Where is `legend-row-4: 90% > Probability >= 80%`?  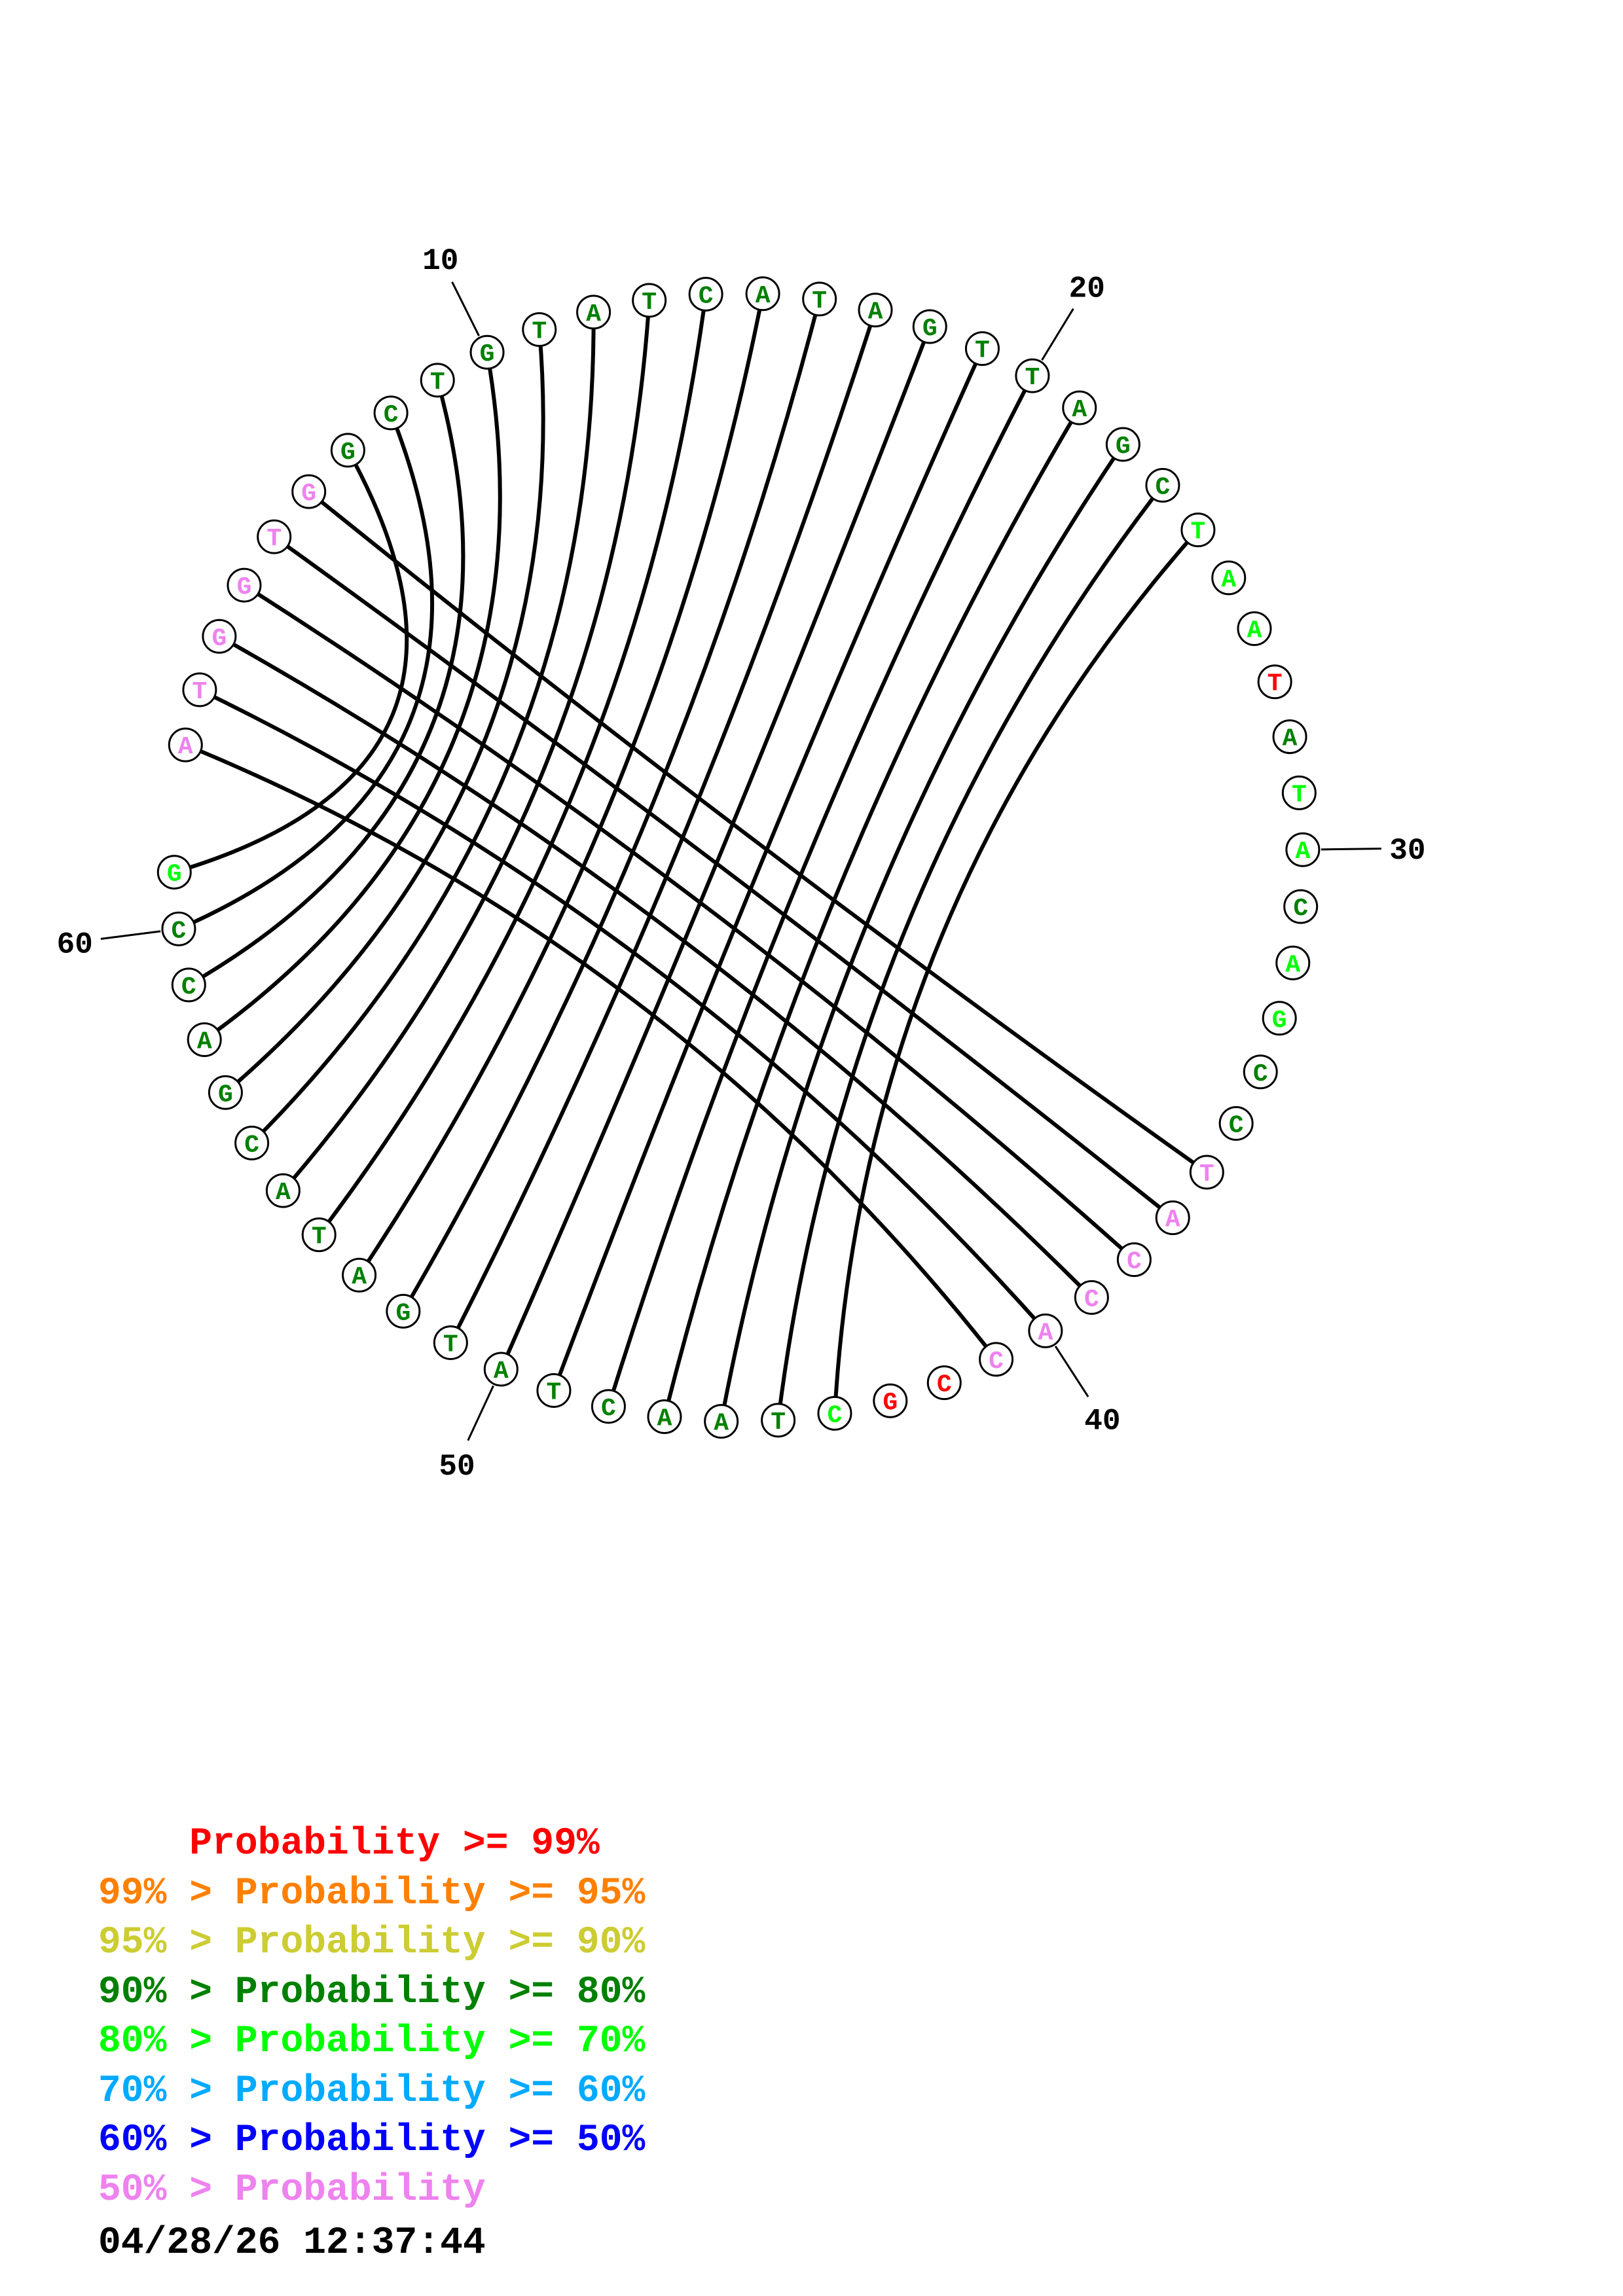
legend-row-4: 90% > Probability >= 80% is located at coordinates (371, 1993).